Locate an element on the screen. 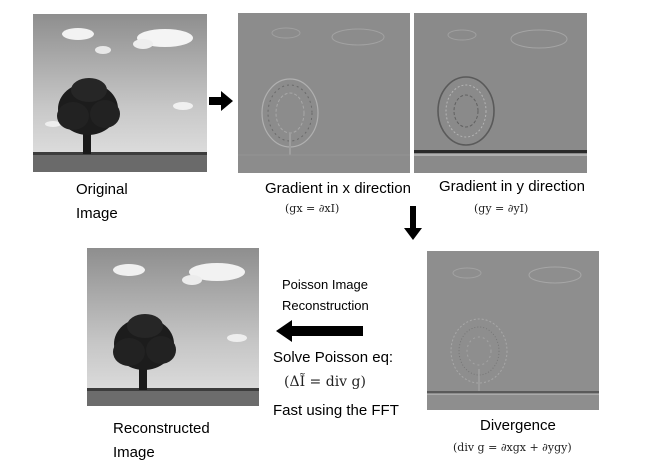 The height and width of the screenshot is (471, 655). fft-label: Fast using the FFT is located at coordinates (336, 410).